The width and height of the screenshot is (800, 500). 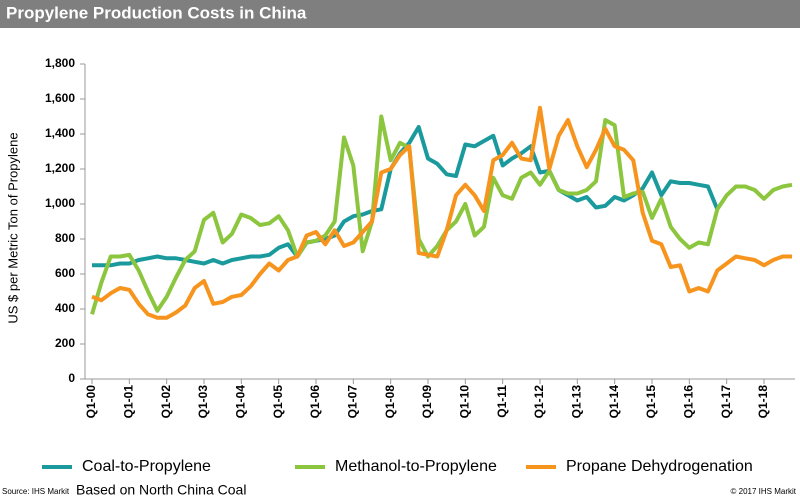 I want to click on x-tick-label: Q1-00, so click(x=91, y=402).